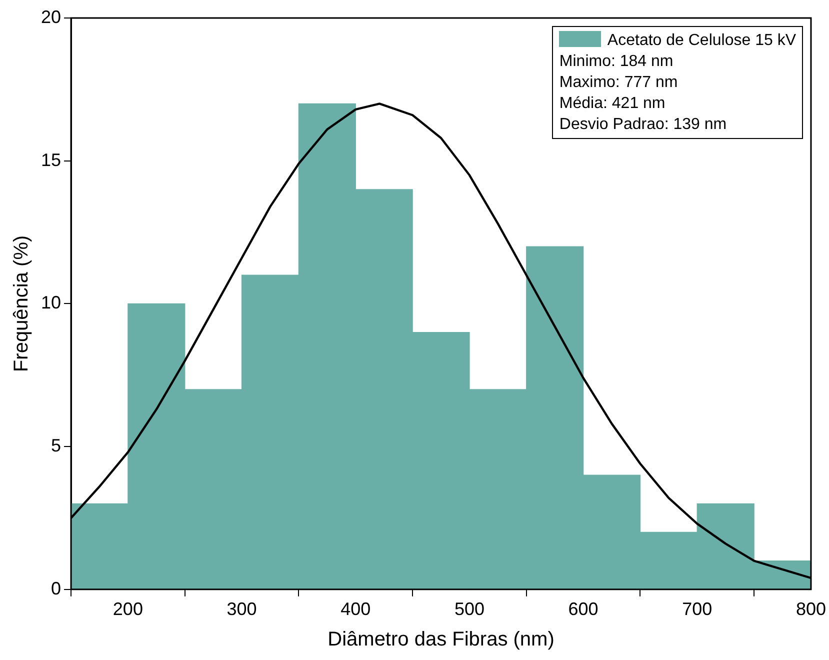  I want to click on y-tick-label: 0, so click(56, 588).